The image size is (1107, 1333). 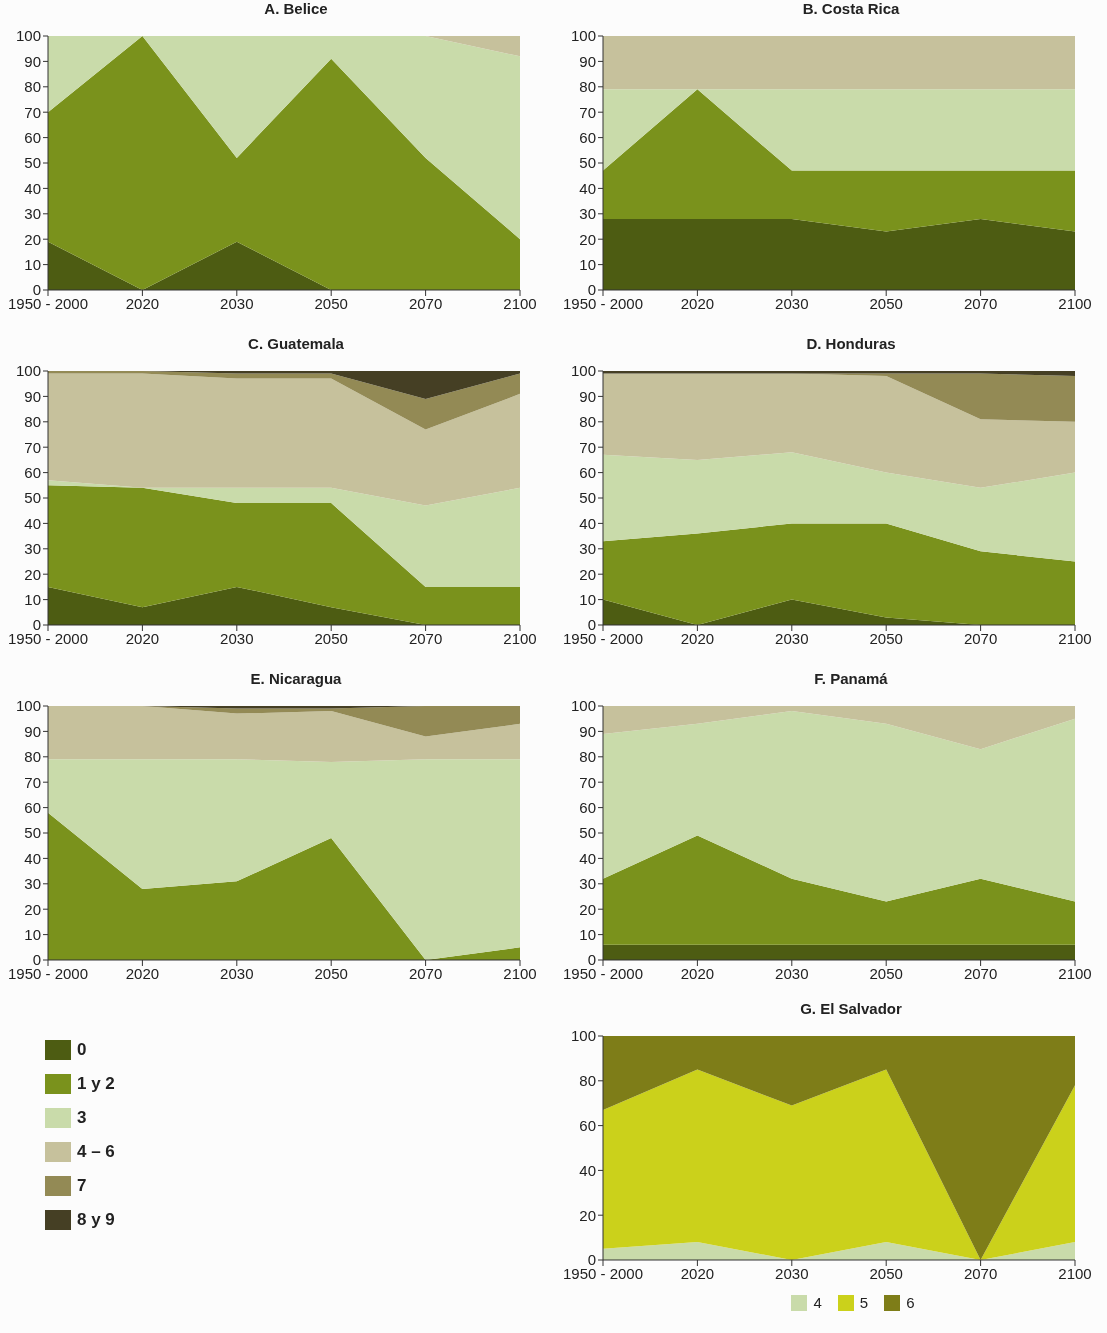 What do you see at coordinates (864, 1302) in the screenshot?
I see `legend-label: 5` at bounding box center [864, 1302].